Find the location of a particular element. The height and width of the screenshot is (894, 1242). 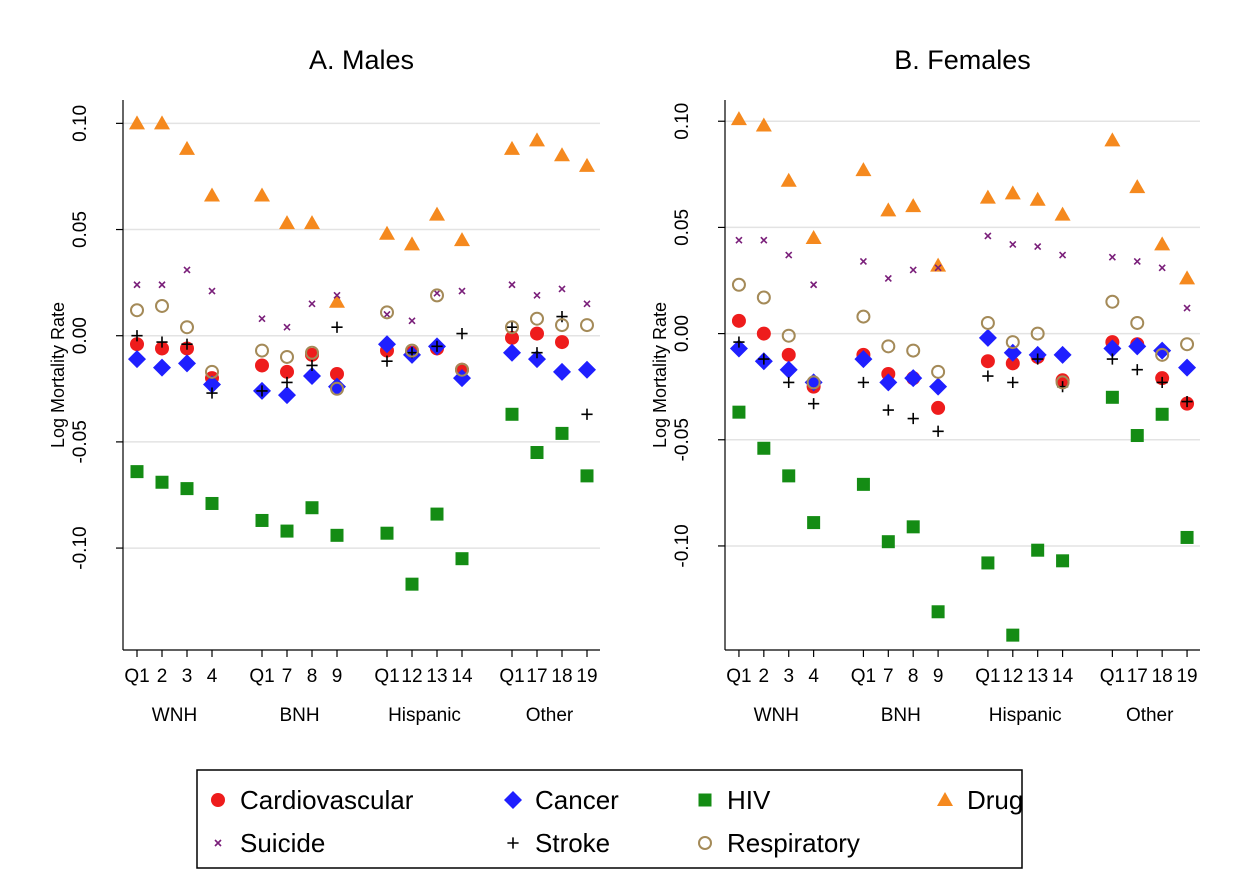

x-tick-label: 8 is located at coordinates (913, 676).